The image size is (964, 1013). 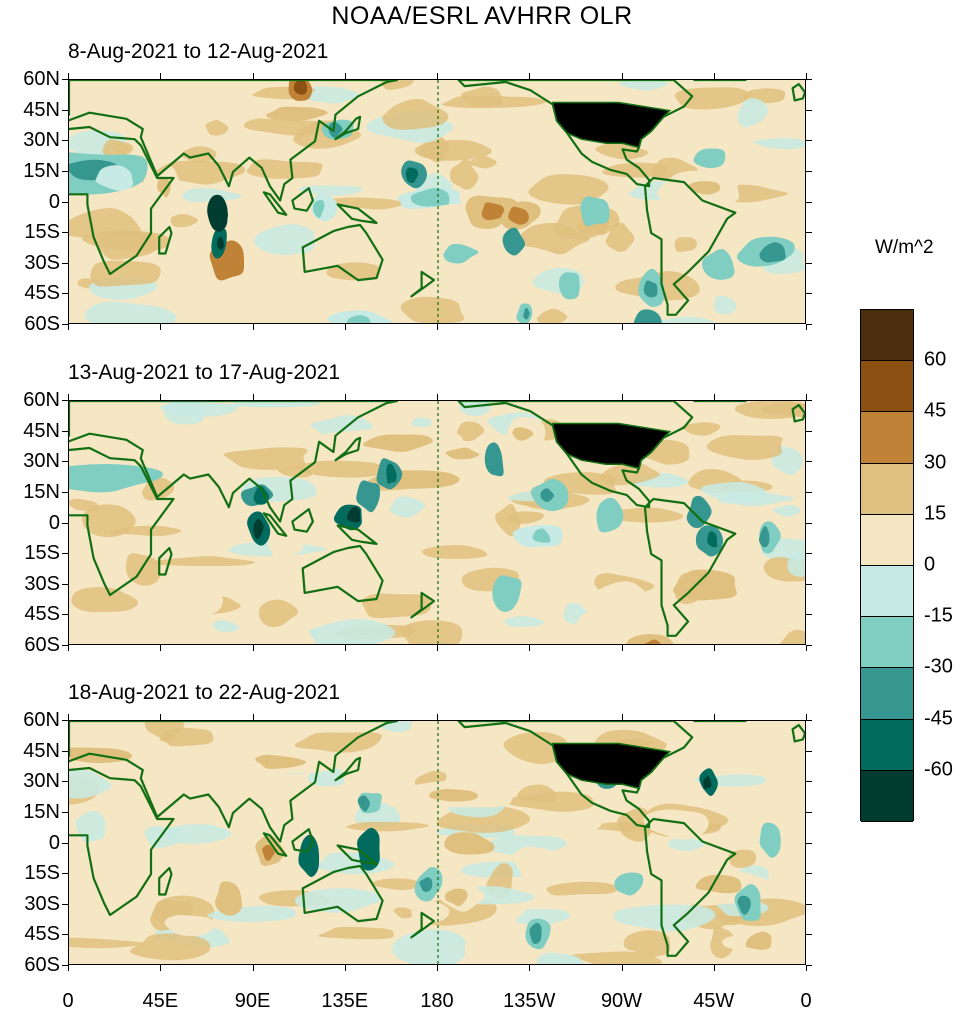 What do you see at coordinates (54, 201) in the screenshot?
I see `latitude-tick-label: 0` at bounding box center [54, 201].